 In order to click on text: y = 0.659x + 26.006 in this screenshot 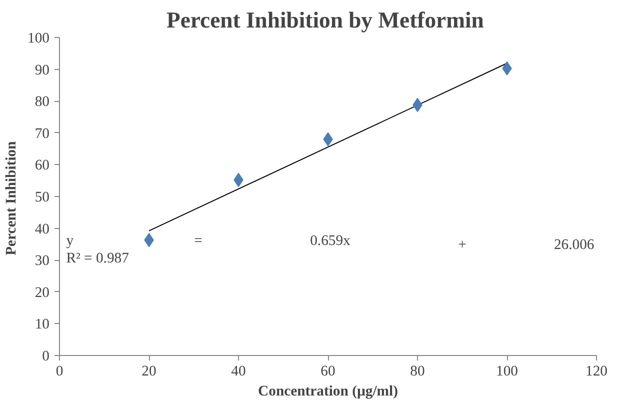, I will do `click(330, 242)`.